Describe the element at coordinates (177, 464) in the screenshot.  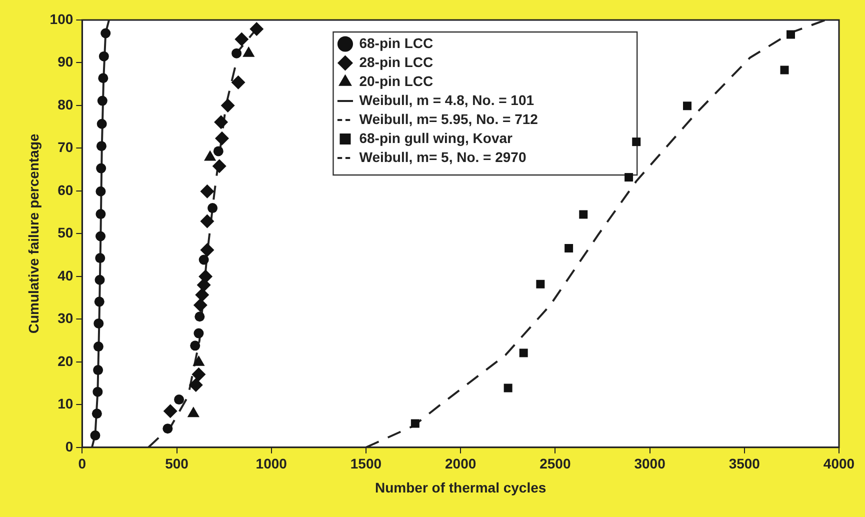
I see `x-tick-label: 500` at that location.